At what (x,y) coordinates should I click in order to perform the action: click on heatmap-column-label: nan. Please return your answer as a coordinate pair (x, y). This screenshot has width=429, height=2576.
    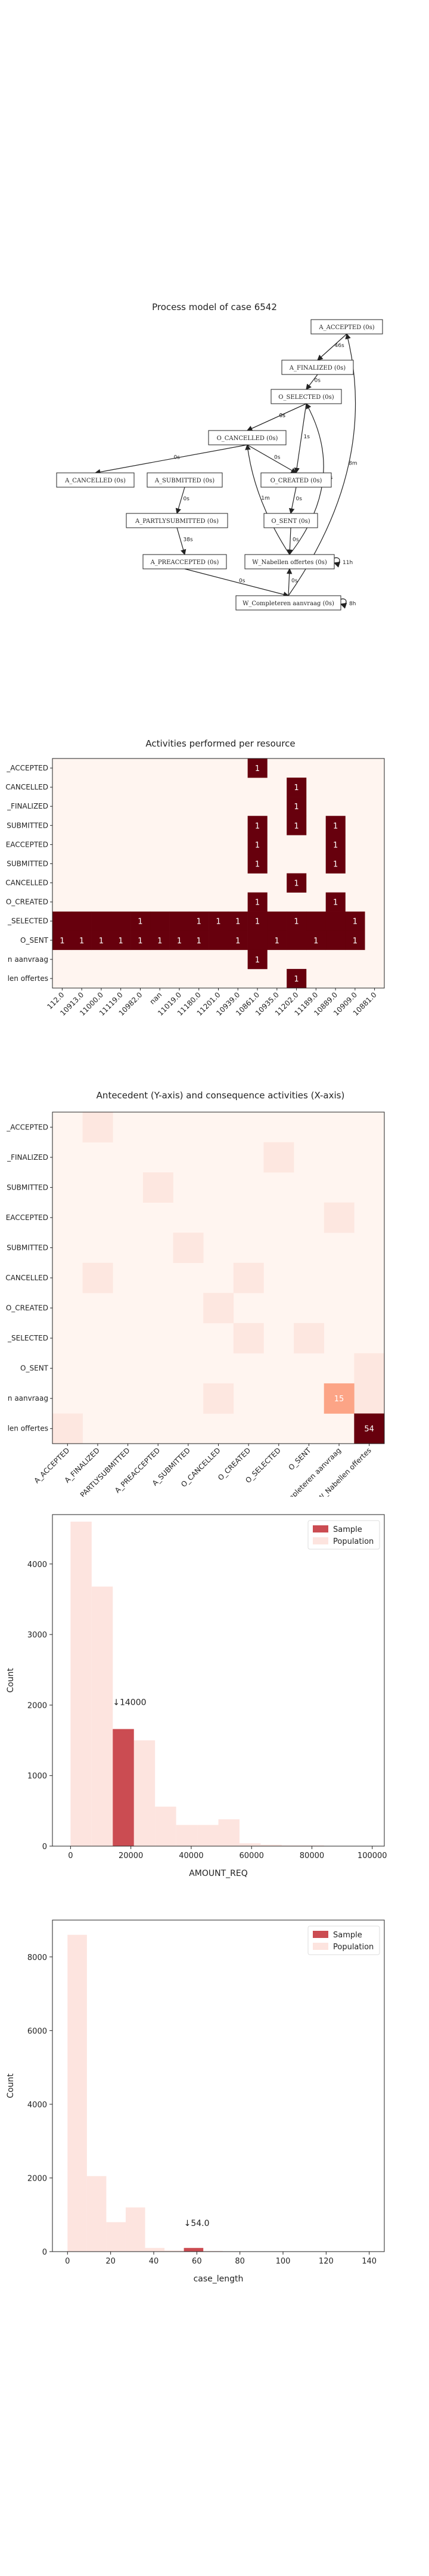
    Looking at the image, I should click on (155, 998).